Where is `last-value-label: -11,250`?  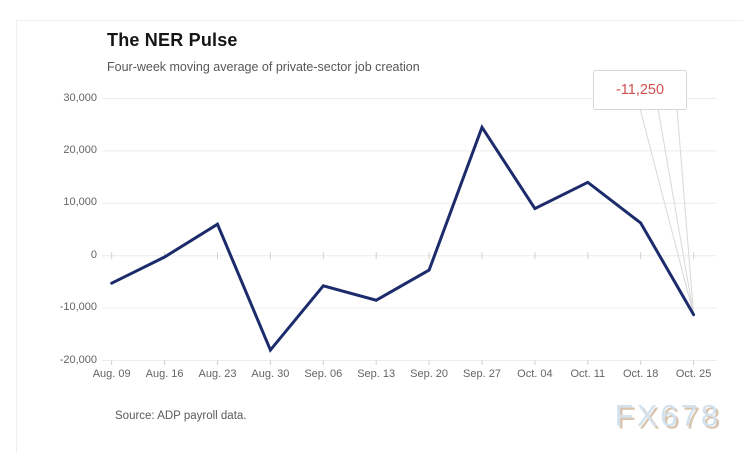 last-value-label: -11,250 is located at coordinates (640, 90).